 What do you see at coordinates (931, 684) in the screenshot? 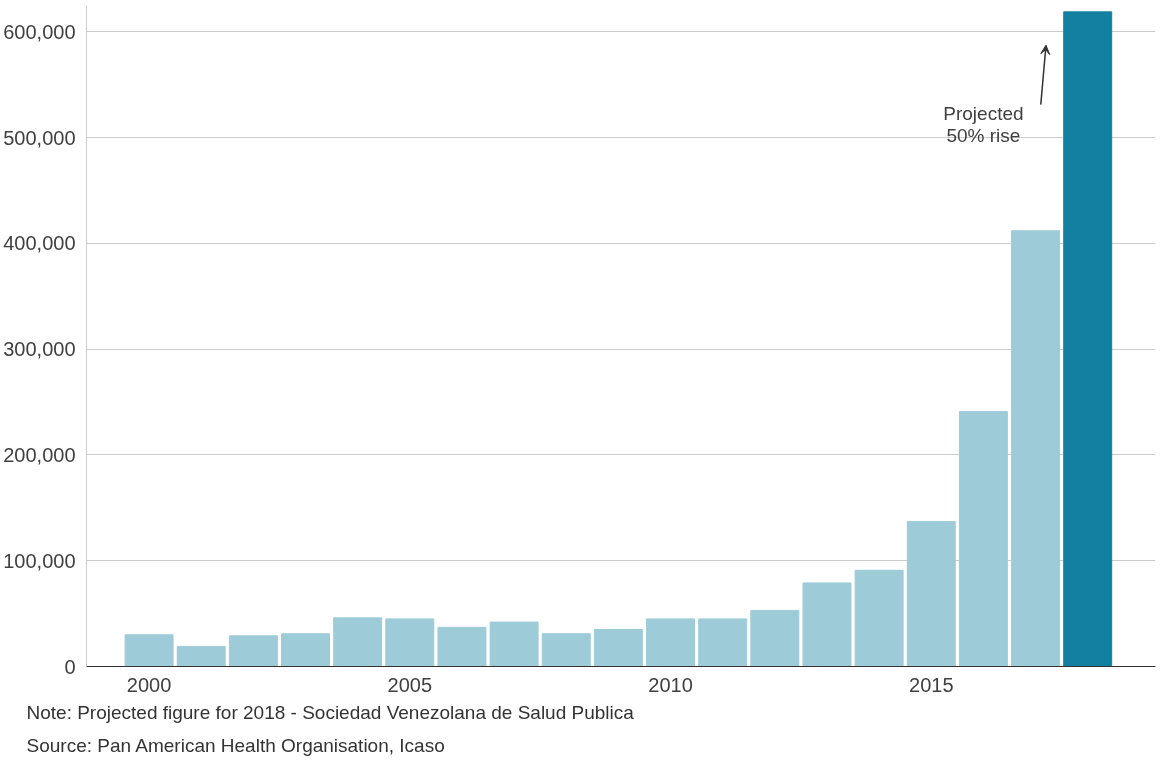
I see `x-tick-label: 2015` at bounding box center [931, 684].